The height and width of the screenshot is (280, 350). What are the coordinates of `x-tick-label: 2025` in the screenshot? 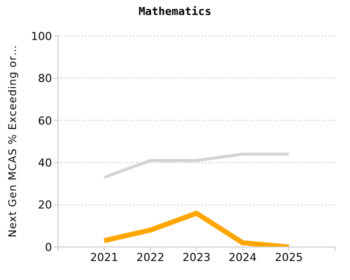 It's located at (288, 257).